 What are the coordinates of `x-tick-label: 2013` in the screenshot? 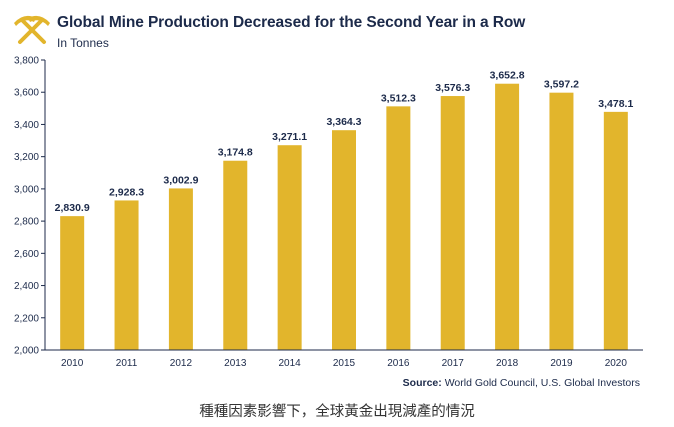 It's located at (235, 363).